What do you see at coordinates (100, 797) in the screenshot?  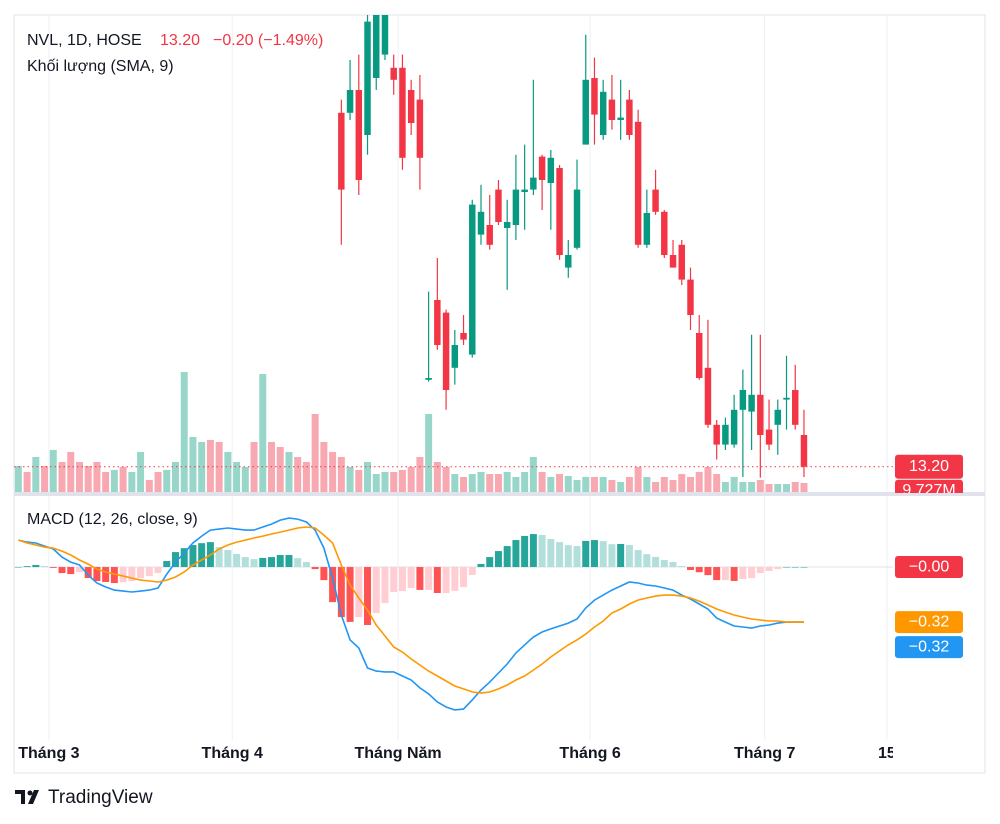 I see `brand-name: TradingView` at bounding box center [100, 797].